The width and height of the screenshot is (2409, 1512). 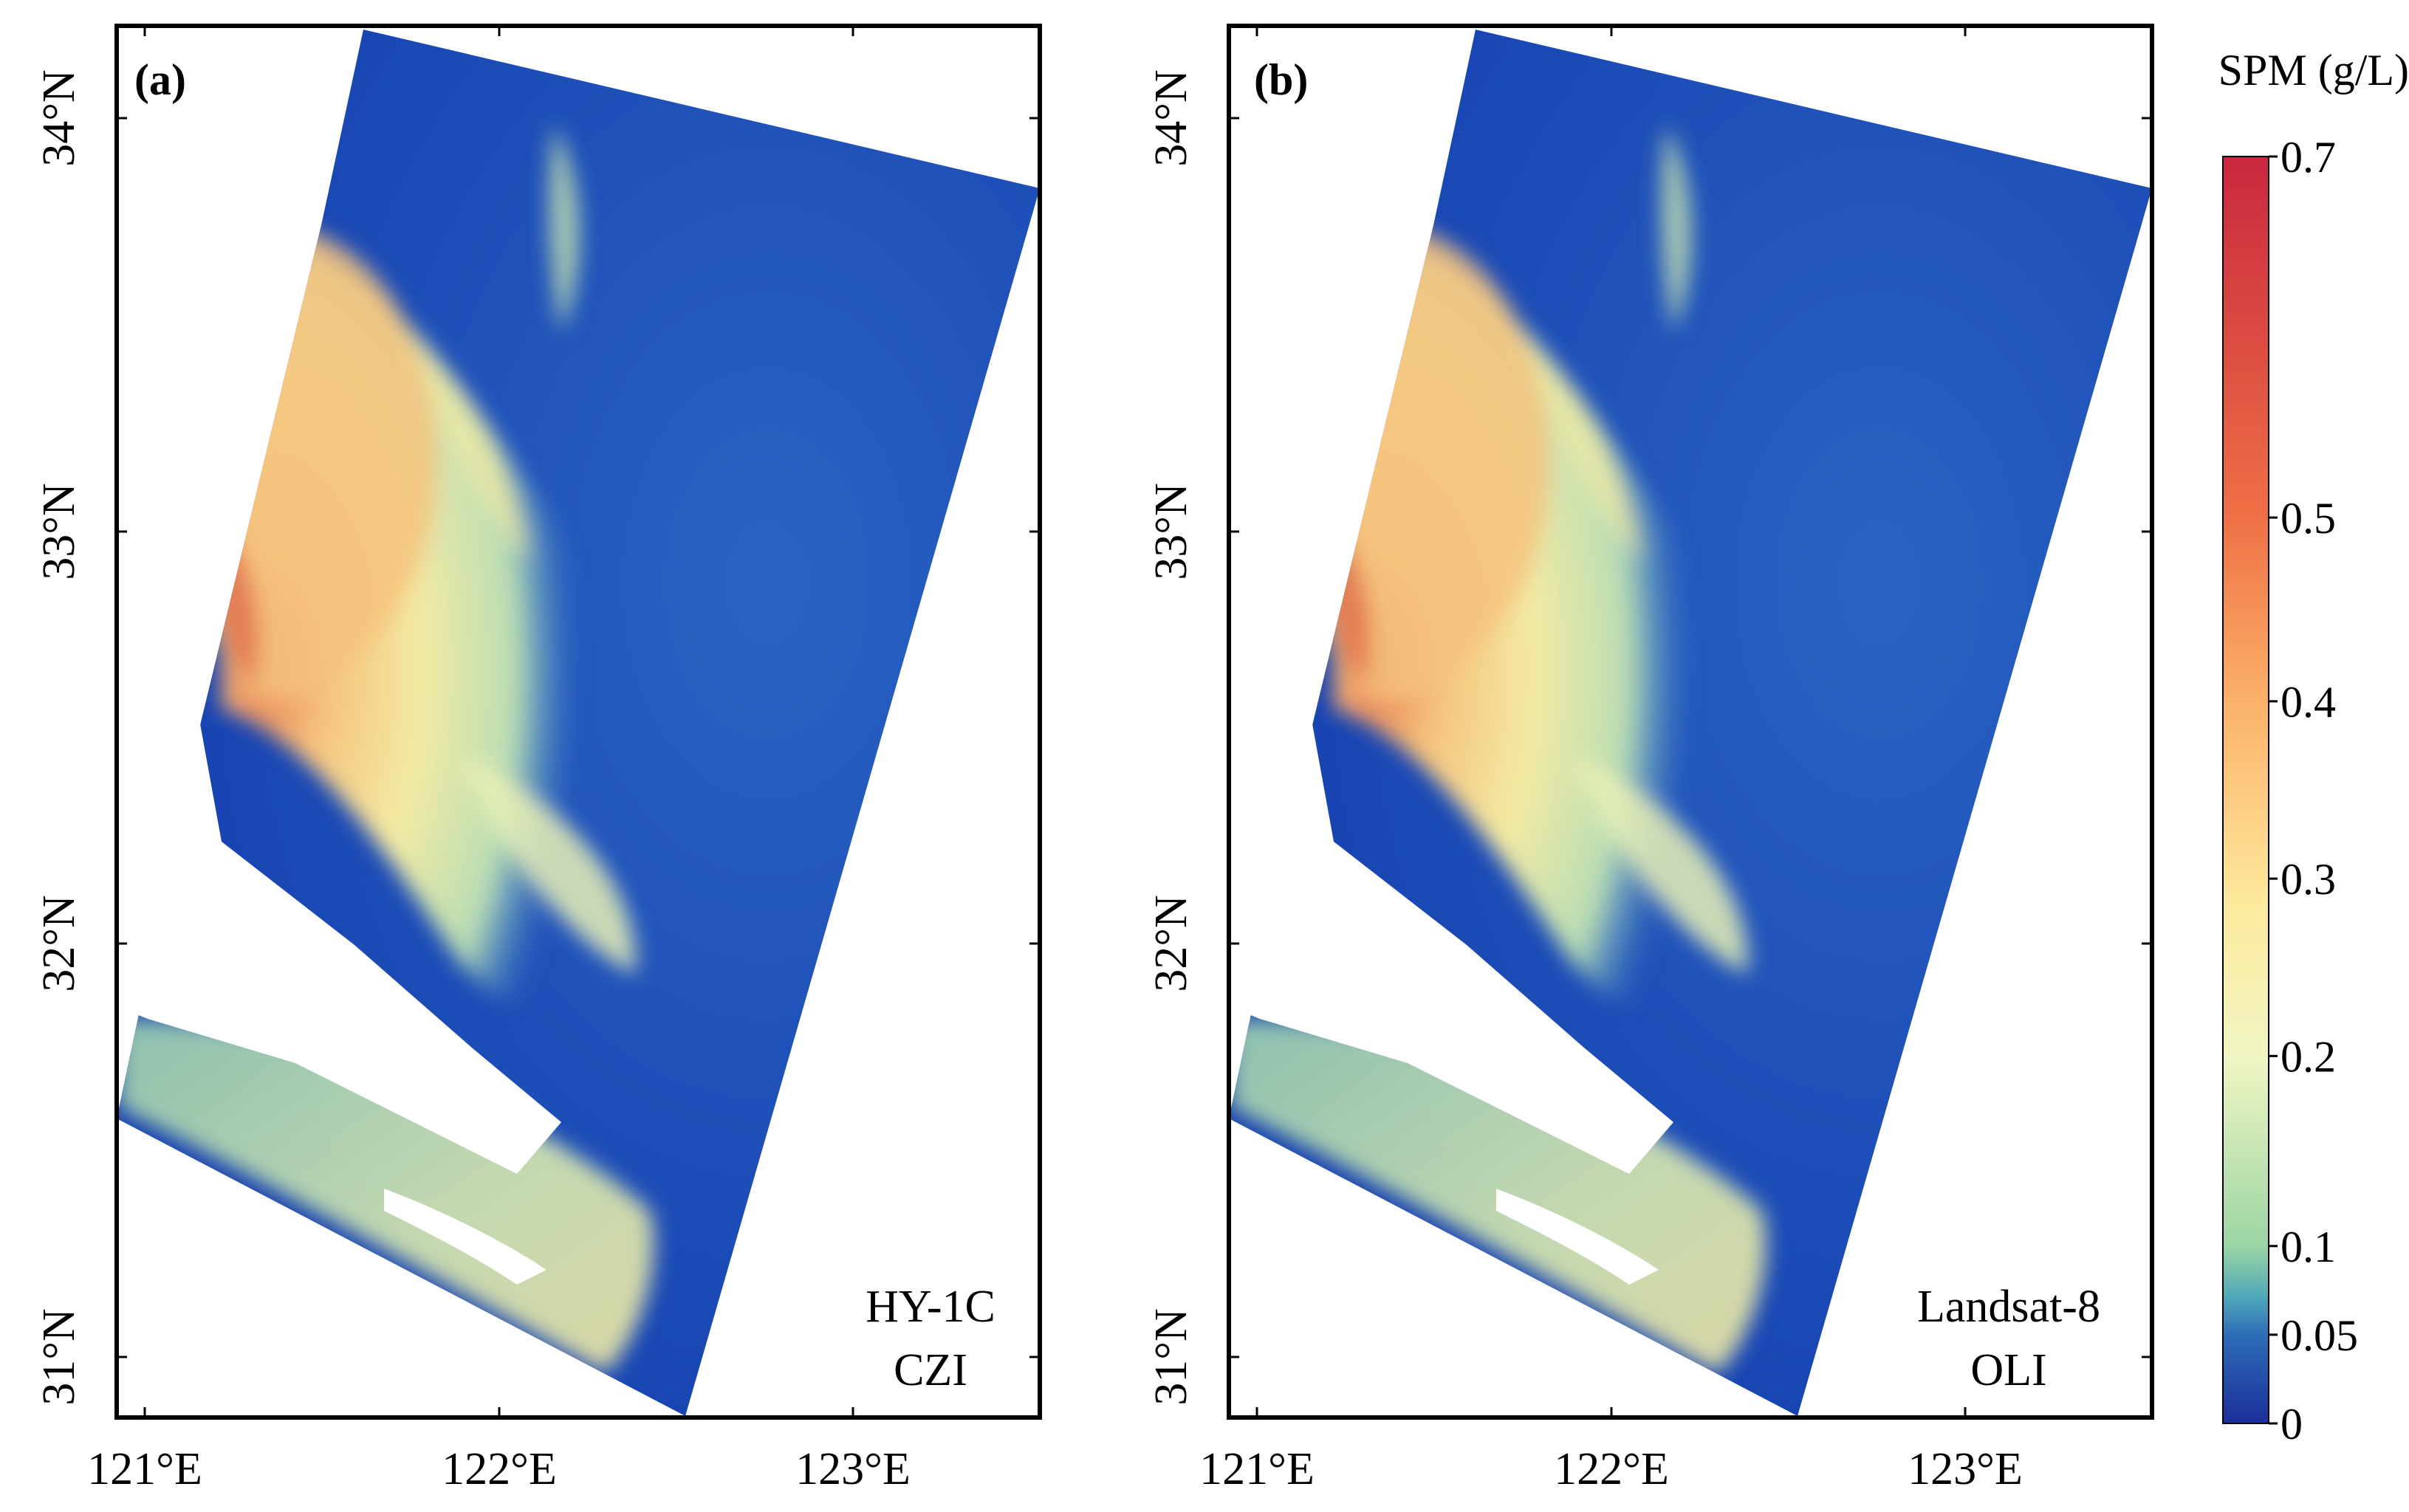 What do you see at coordinates (2319, 1335) in the screenshot?
I see `colorbar-tick-label: 0.05` at bounding box center [2319, 1335].